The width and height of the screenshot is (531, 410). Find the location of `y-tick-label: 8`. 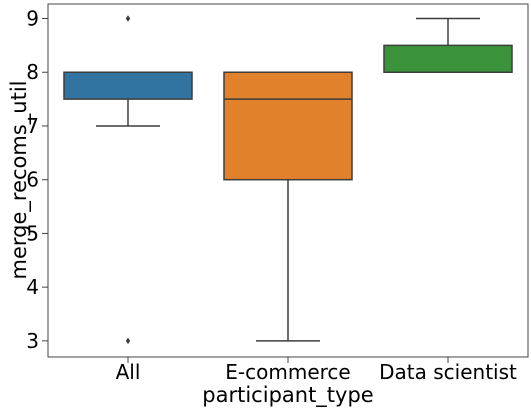

y-tick-label: 8 is located at coordinates (32, 72).